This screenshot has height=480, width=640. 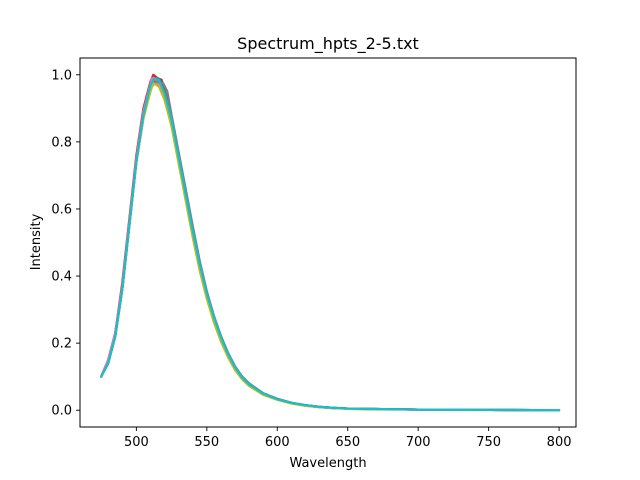 What do you see at coordinates (61, 142) in the screenshot?
I see `y-tick-label: 0.8` at bounding box center [61, 142].